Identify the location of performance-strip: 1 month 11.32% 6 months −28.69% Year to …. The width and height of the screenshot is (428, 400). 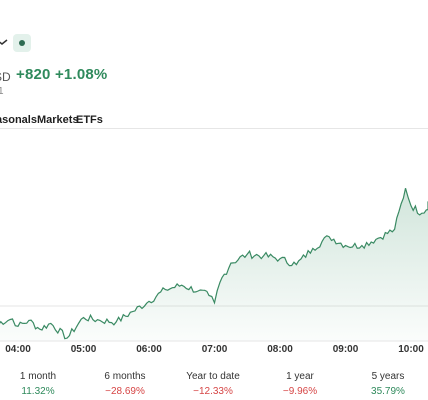
(214, 385).